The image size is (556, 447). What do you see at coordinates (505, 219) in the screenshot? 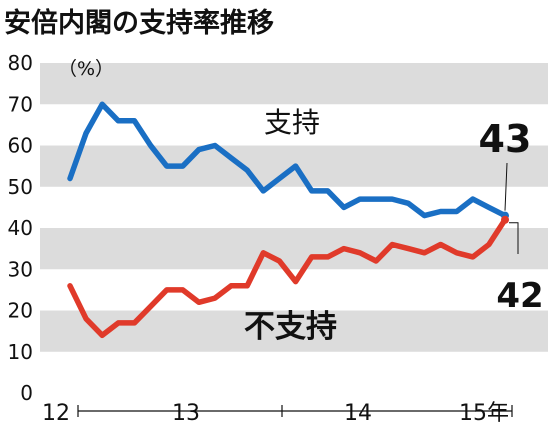
I see `oppose-endpoint` at bounding box center [505, 219].